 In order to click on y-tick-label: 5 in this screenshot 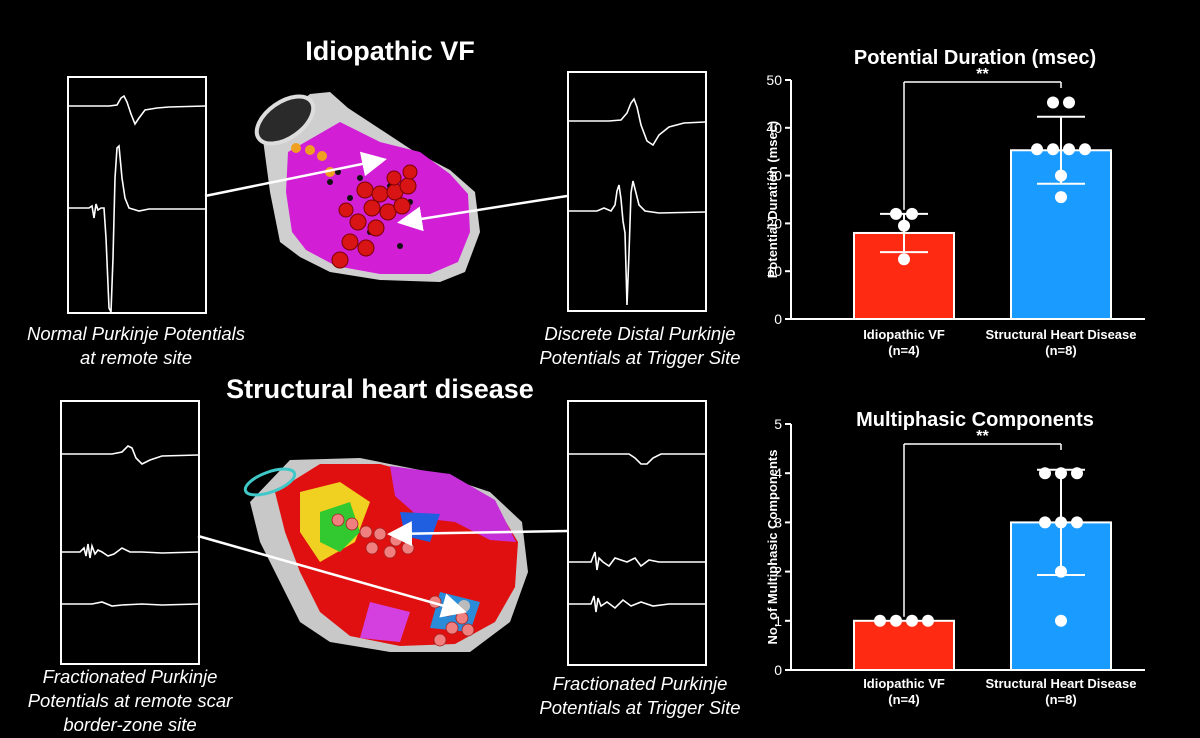, I will do `click(778, 424)`.